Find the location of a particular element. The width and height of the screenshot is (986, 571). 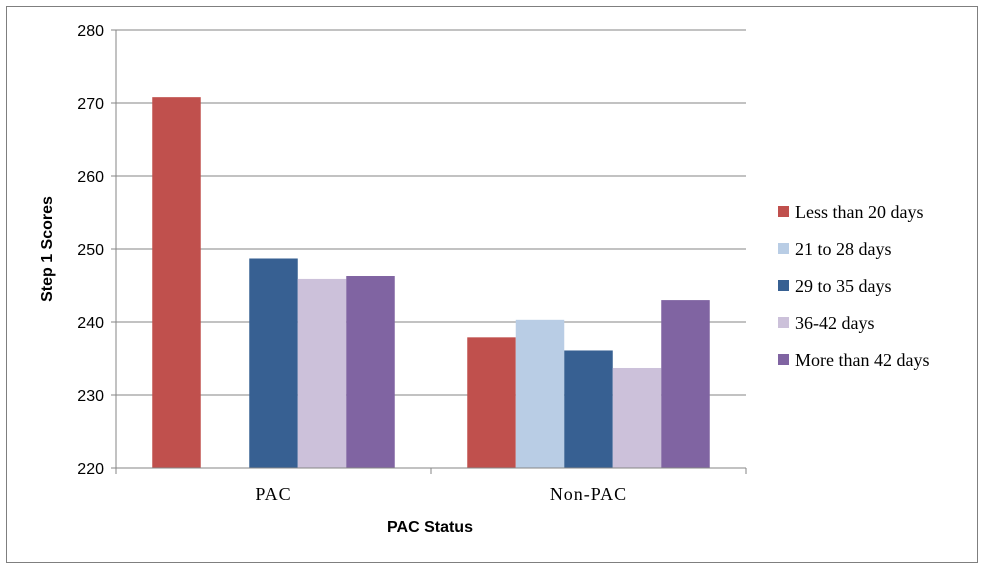

legend-label: 36-42 days is located at coordinates (835, 323).